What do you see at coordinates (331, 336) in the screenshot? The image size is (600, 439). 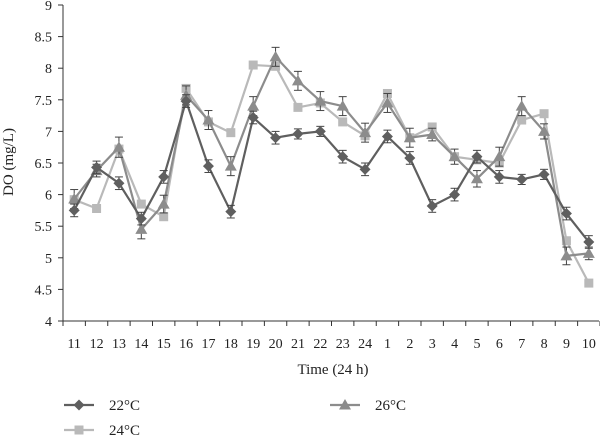 I see `x-axis-ticks: 11 12 13 14 15 16 17 18 19 20 21 22 23 24 1 2 3 4 5 6 7 8 9 10` at bounding box center [331, 336].